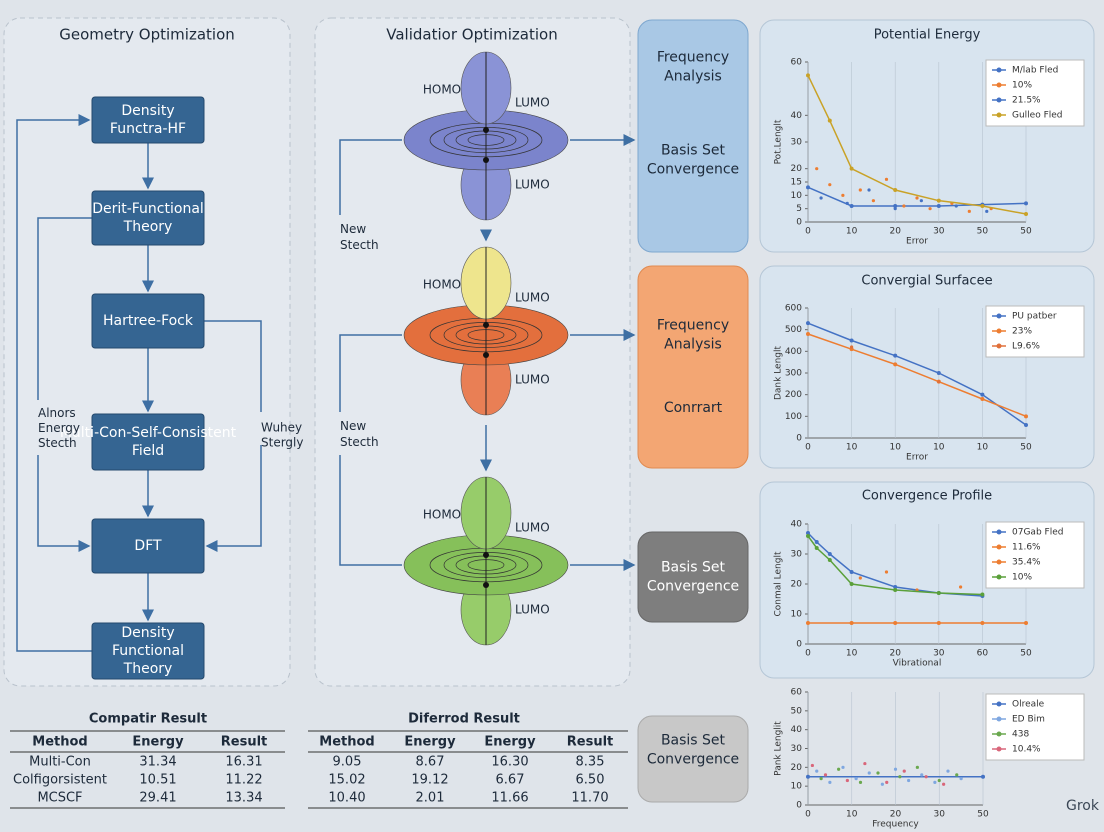  Describe the element at coordinates (799, 209) in the screenshot. I see `y-tick-label: 5` at that location.